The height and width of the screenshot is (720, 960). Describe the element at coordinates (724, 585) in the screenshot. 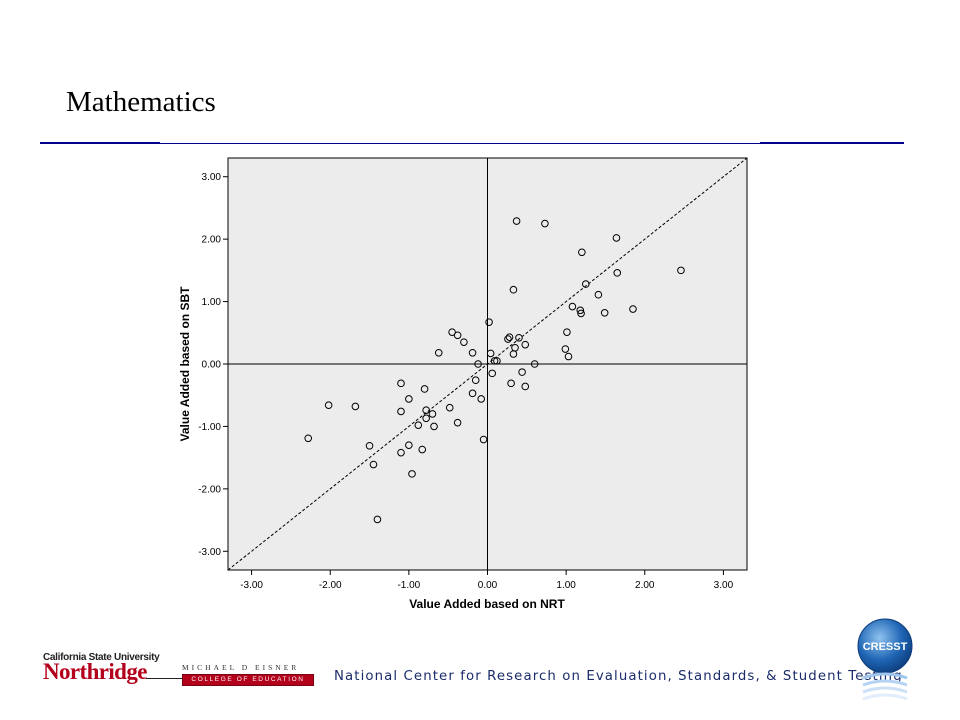

I see `x-tick-label: 3.00` at that location.